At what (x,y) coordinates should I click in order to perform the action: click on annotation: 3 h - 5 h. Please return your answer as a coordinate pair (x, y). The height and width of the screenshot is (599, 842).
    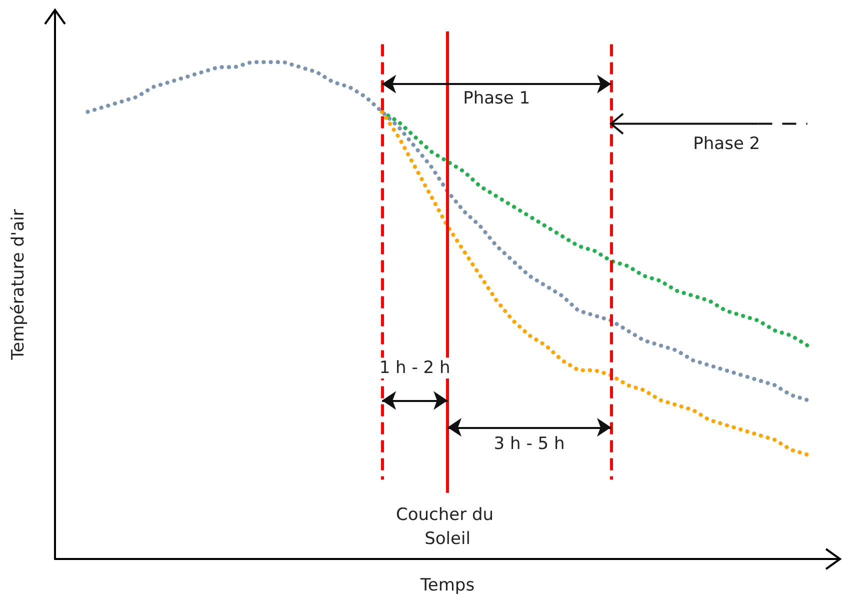
    Looking at the image, I should click on (529, 444).